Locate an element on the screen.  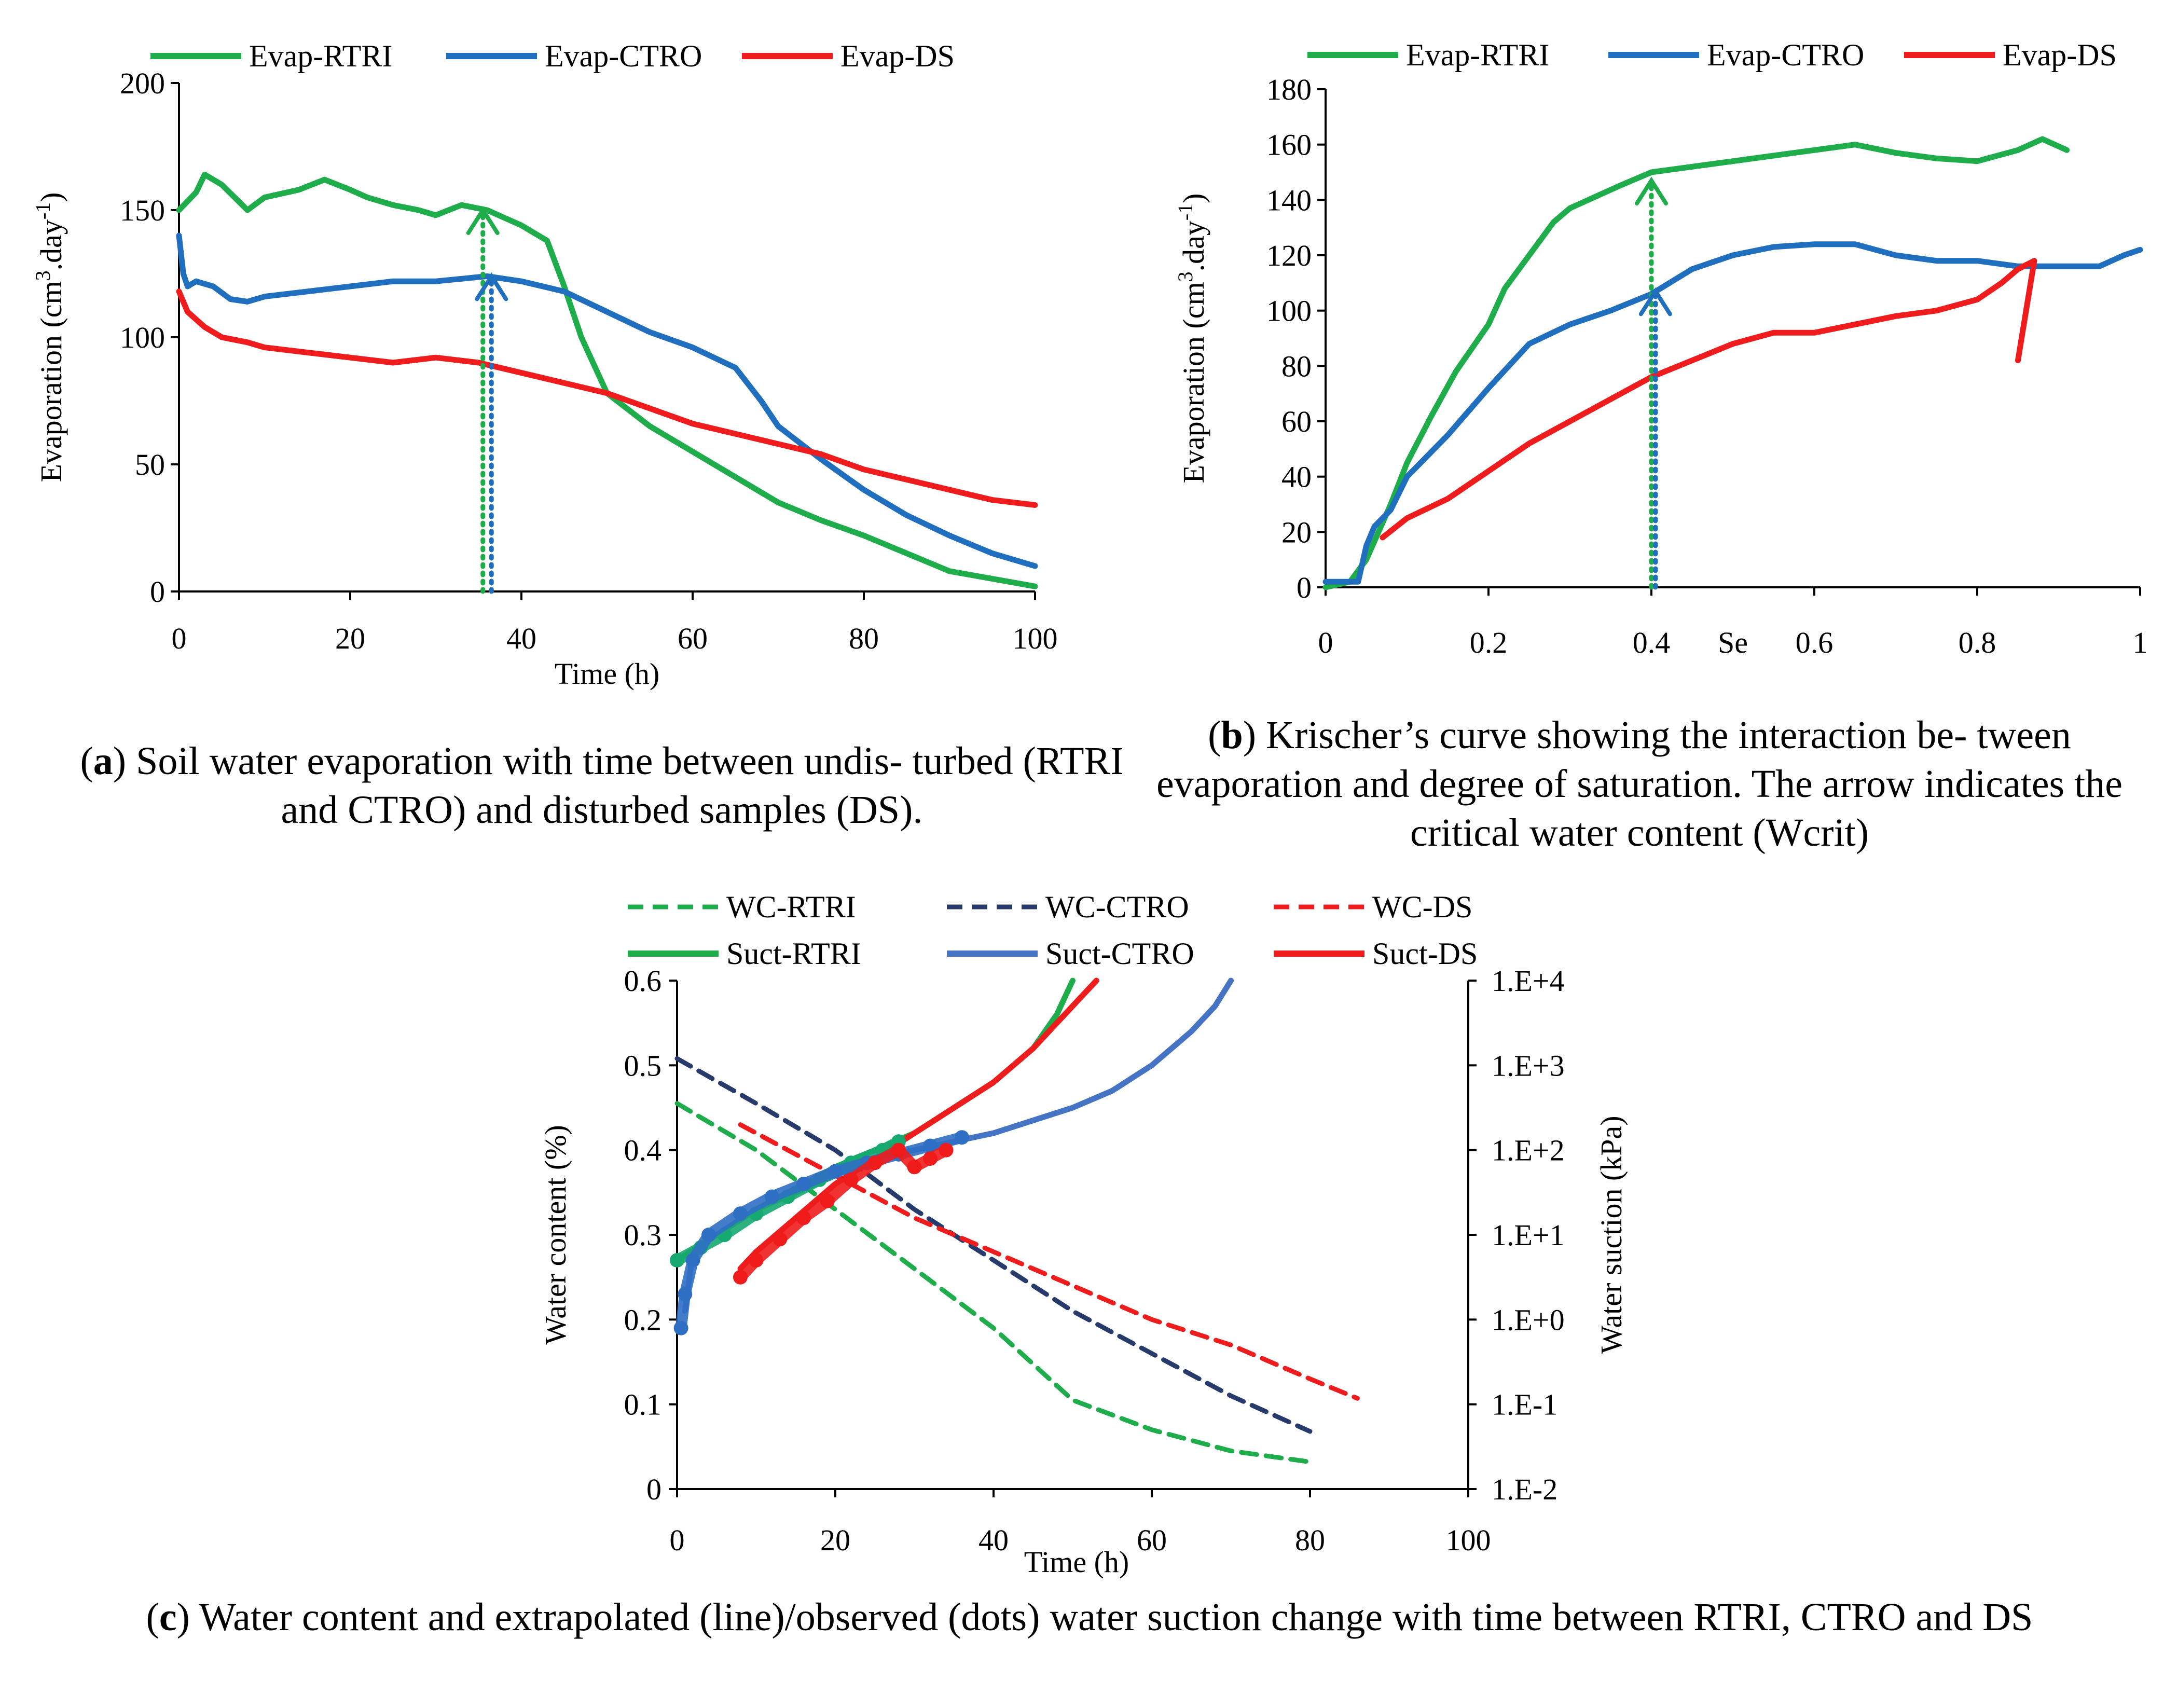
y-right-tick-label: 1.E-2 is located at coordinates (1524, 1489).